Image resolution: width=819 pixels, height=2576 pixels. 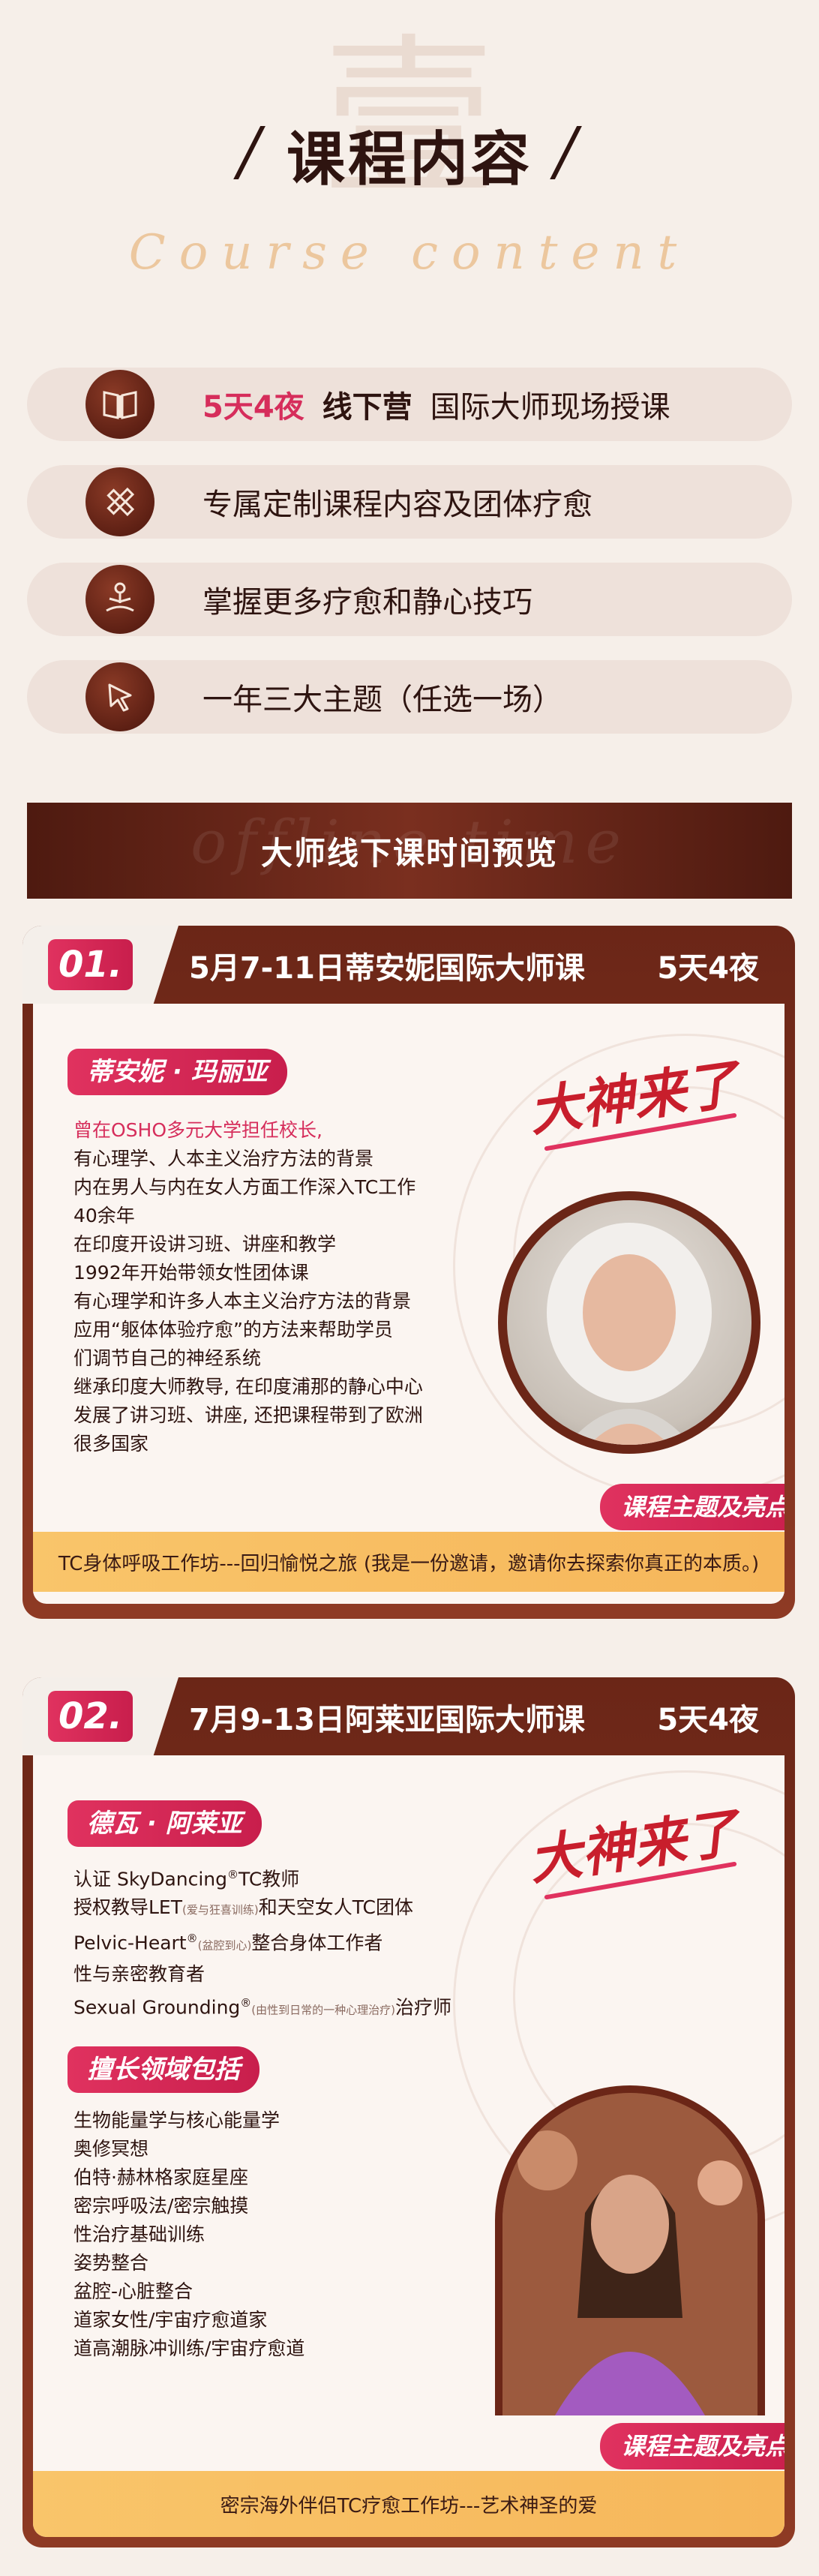 I want to click on feature-pill-3: 掌握更多疗愈和静心技巧, so click(x=409, y=599).